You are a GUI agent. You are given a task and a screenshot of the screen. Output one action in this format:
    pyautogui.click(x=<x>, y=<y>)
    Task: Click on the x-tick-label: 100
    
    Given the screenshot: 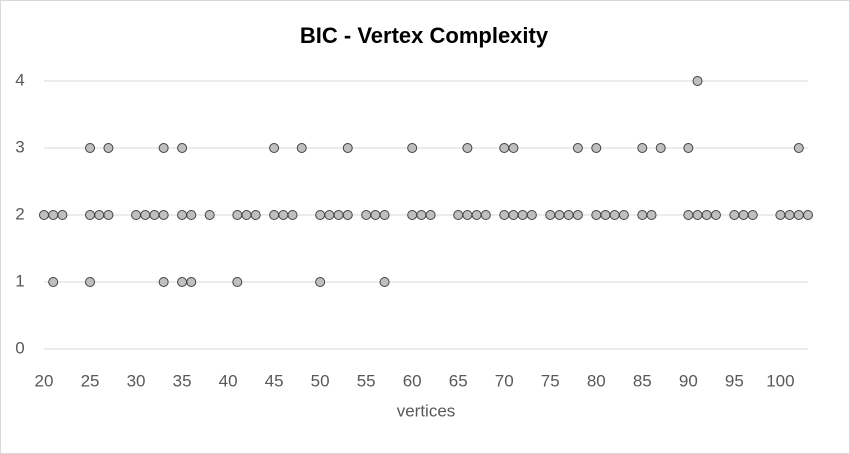 What is the action you would take?
    pyautogui.click(x=780, y=380)
    